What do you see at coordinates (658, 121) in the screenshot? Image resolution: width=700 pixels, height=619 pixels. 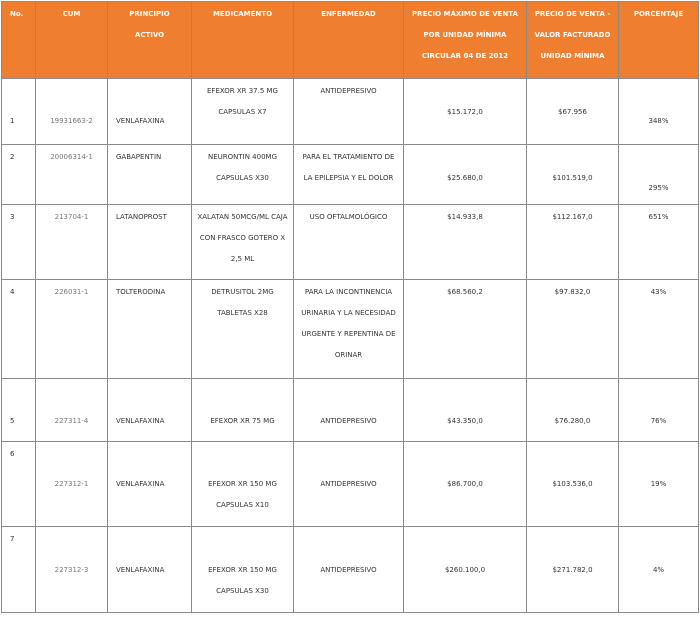 I see `cell-porcentaje-text: 348%` at bounding box center [658, 121].